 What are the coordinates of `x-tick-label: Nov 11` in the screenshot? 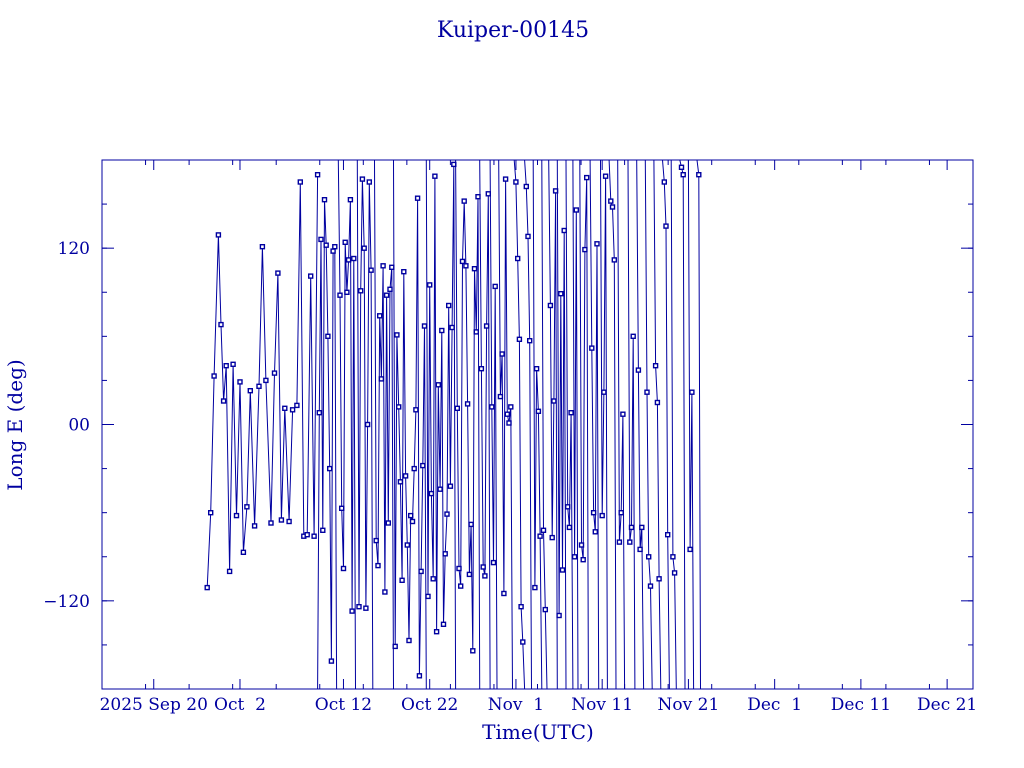 It's located at (602, 705).